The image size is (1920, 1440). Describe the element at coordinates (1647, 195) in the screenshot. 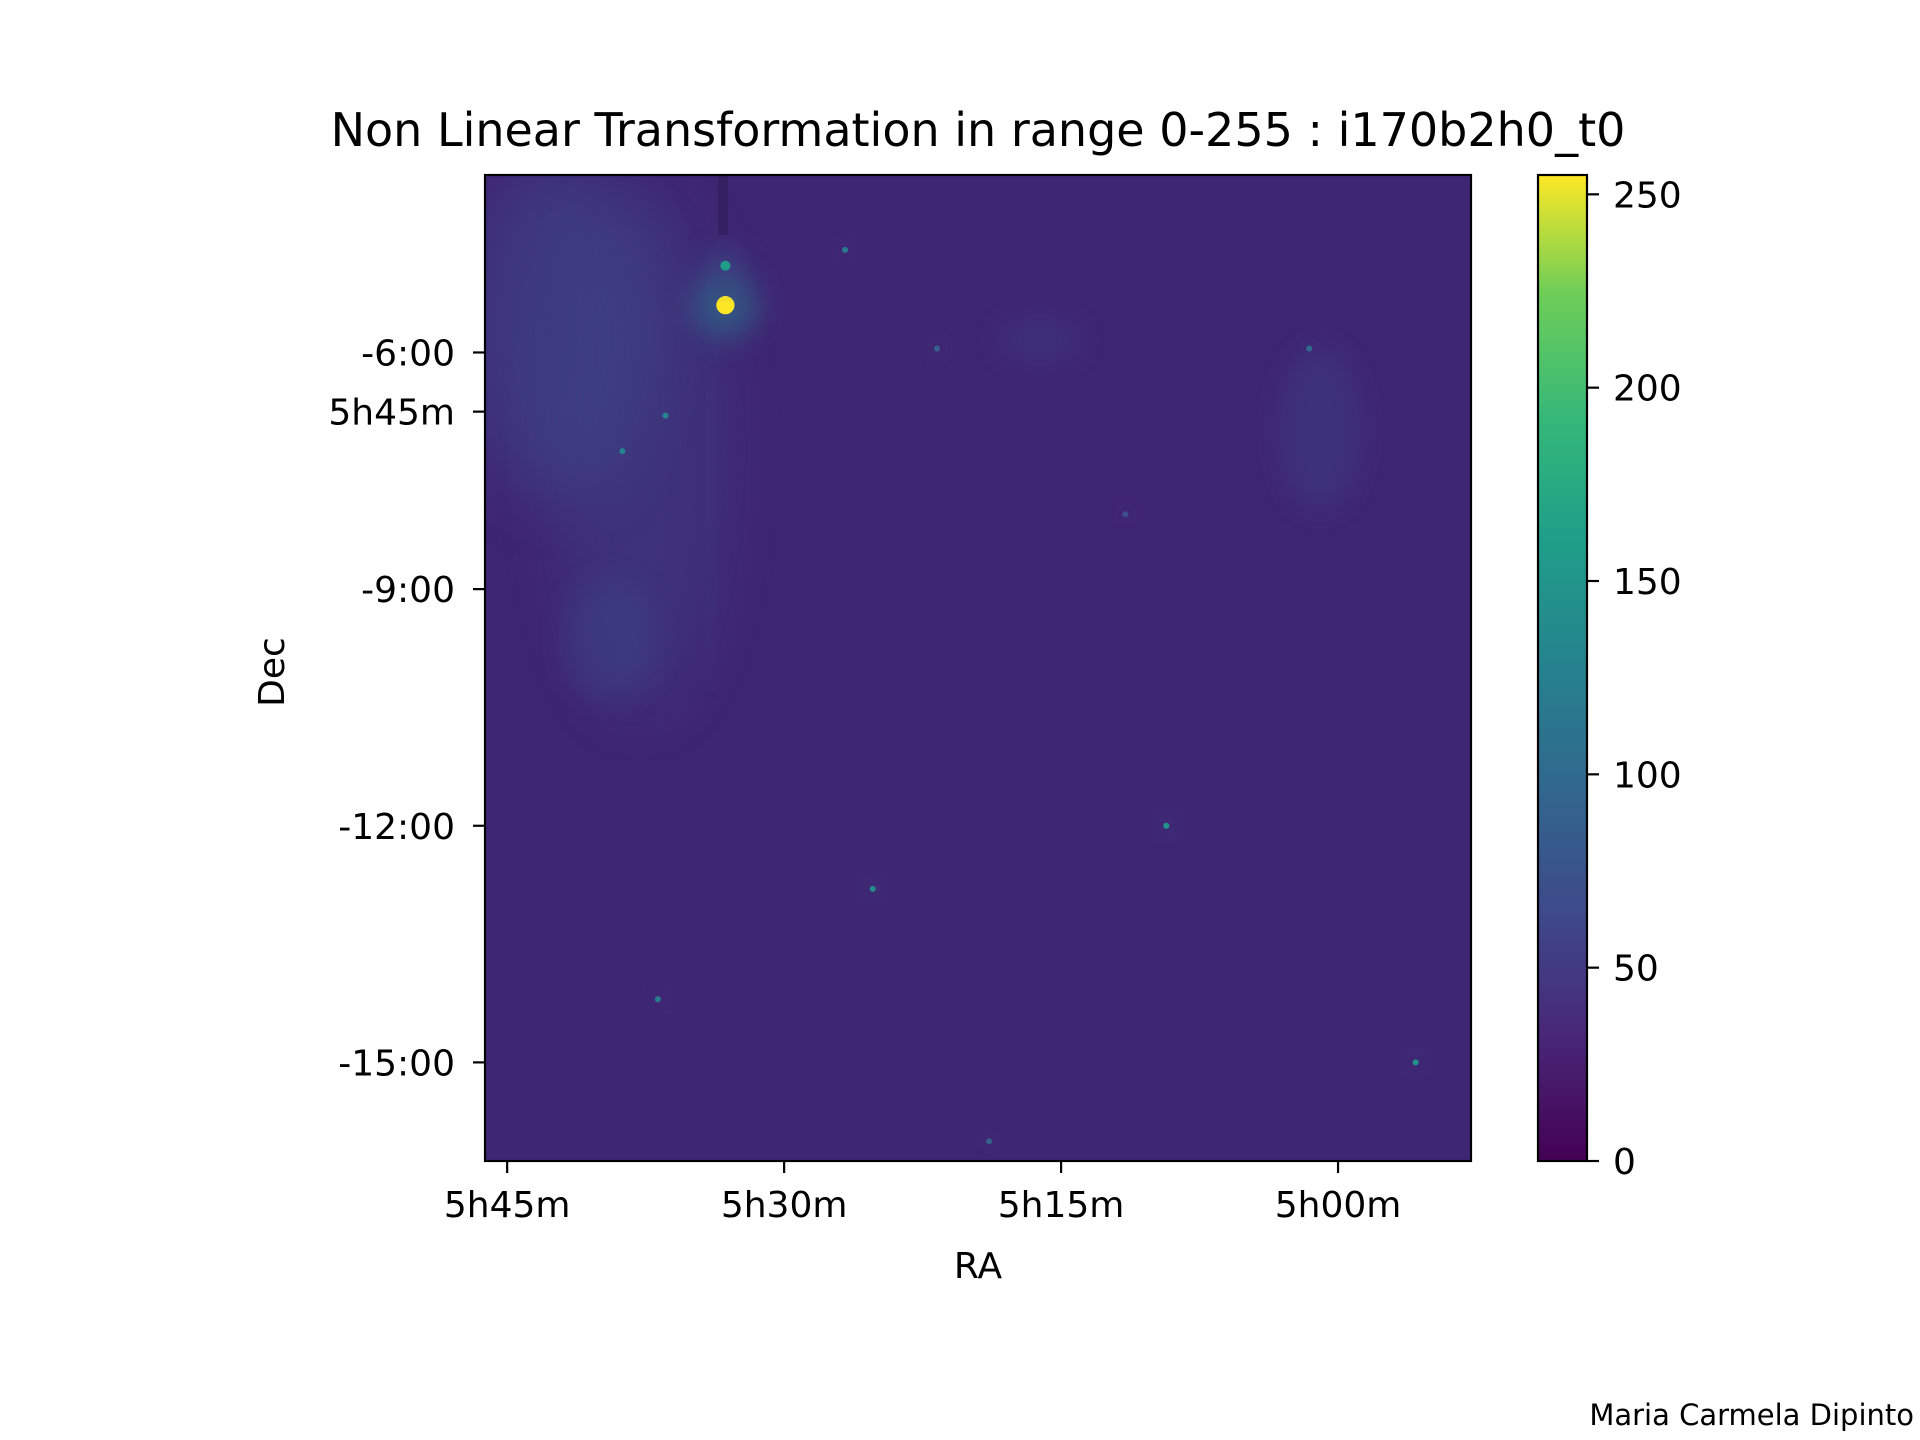

I see `colorbar-tick-label: 250` at that location.